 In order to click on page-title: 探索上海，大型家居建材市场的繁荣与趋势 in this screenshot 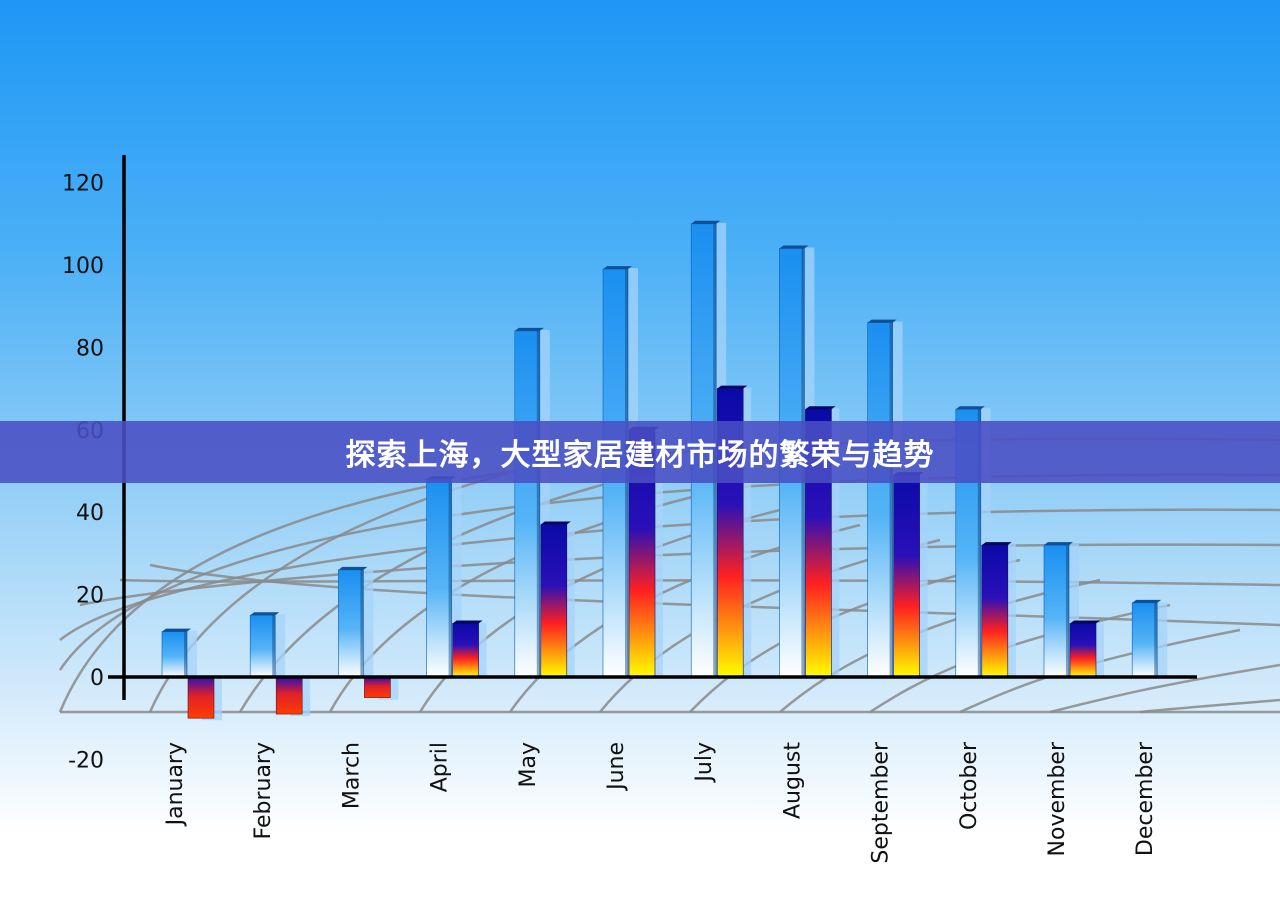, I will do `click(640, 455)`.